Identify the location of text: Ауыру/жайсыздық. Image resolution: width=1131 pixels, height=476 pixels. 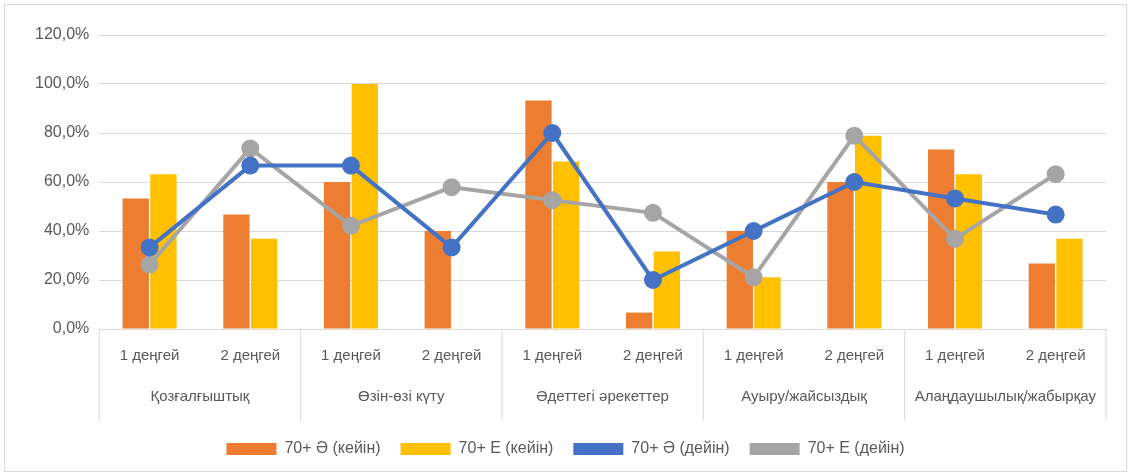
(804, 396).